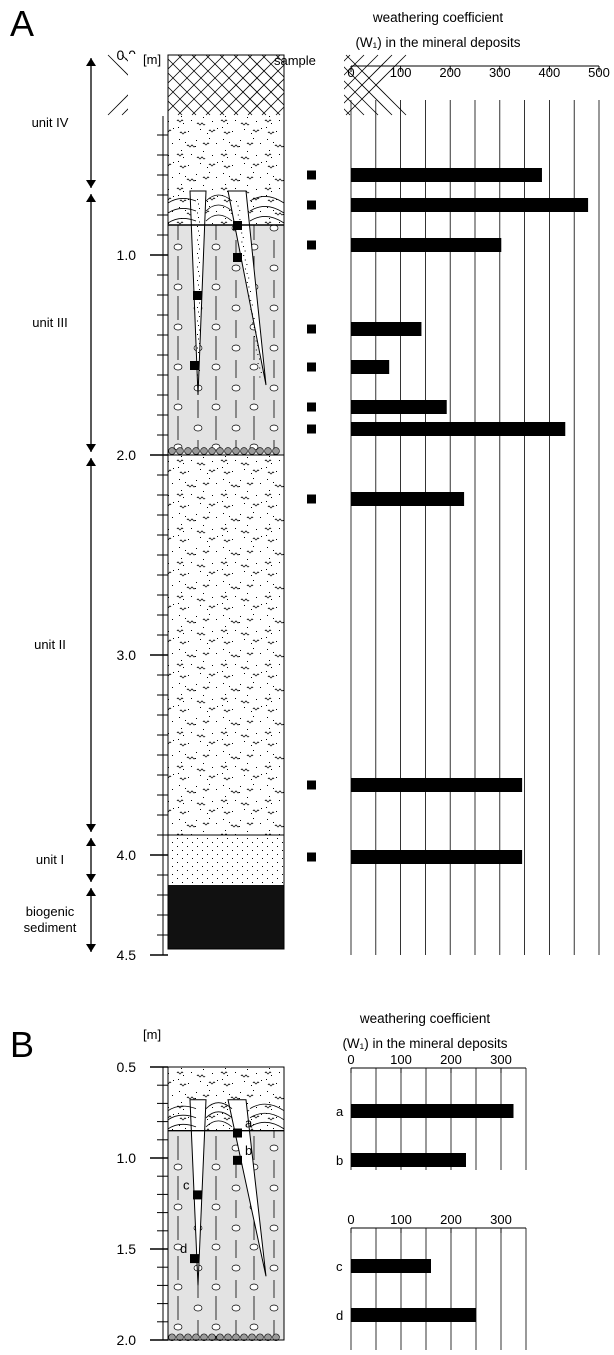 This screenshot has height=1355, width=614. I want to click on depth-tick-label: 3.0, so click(127, 655).